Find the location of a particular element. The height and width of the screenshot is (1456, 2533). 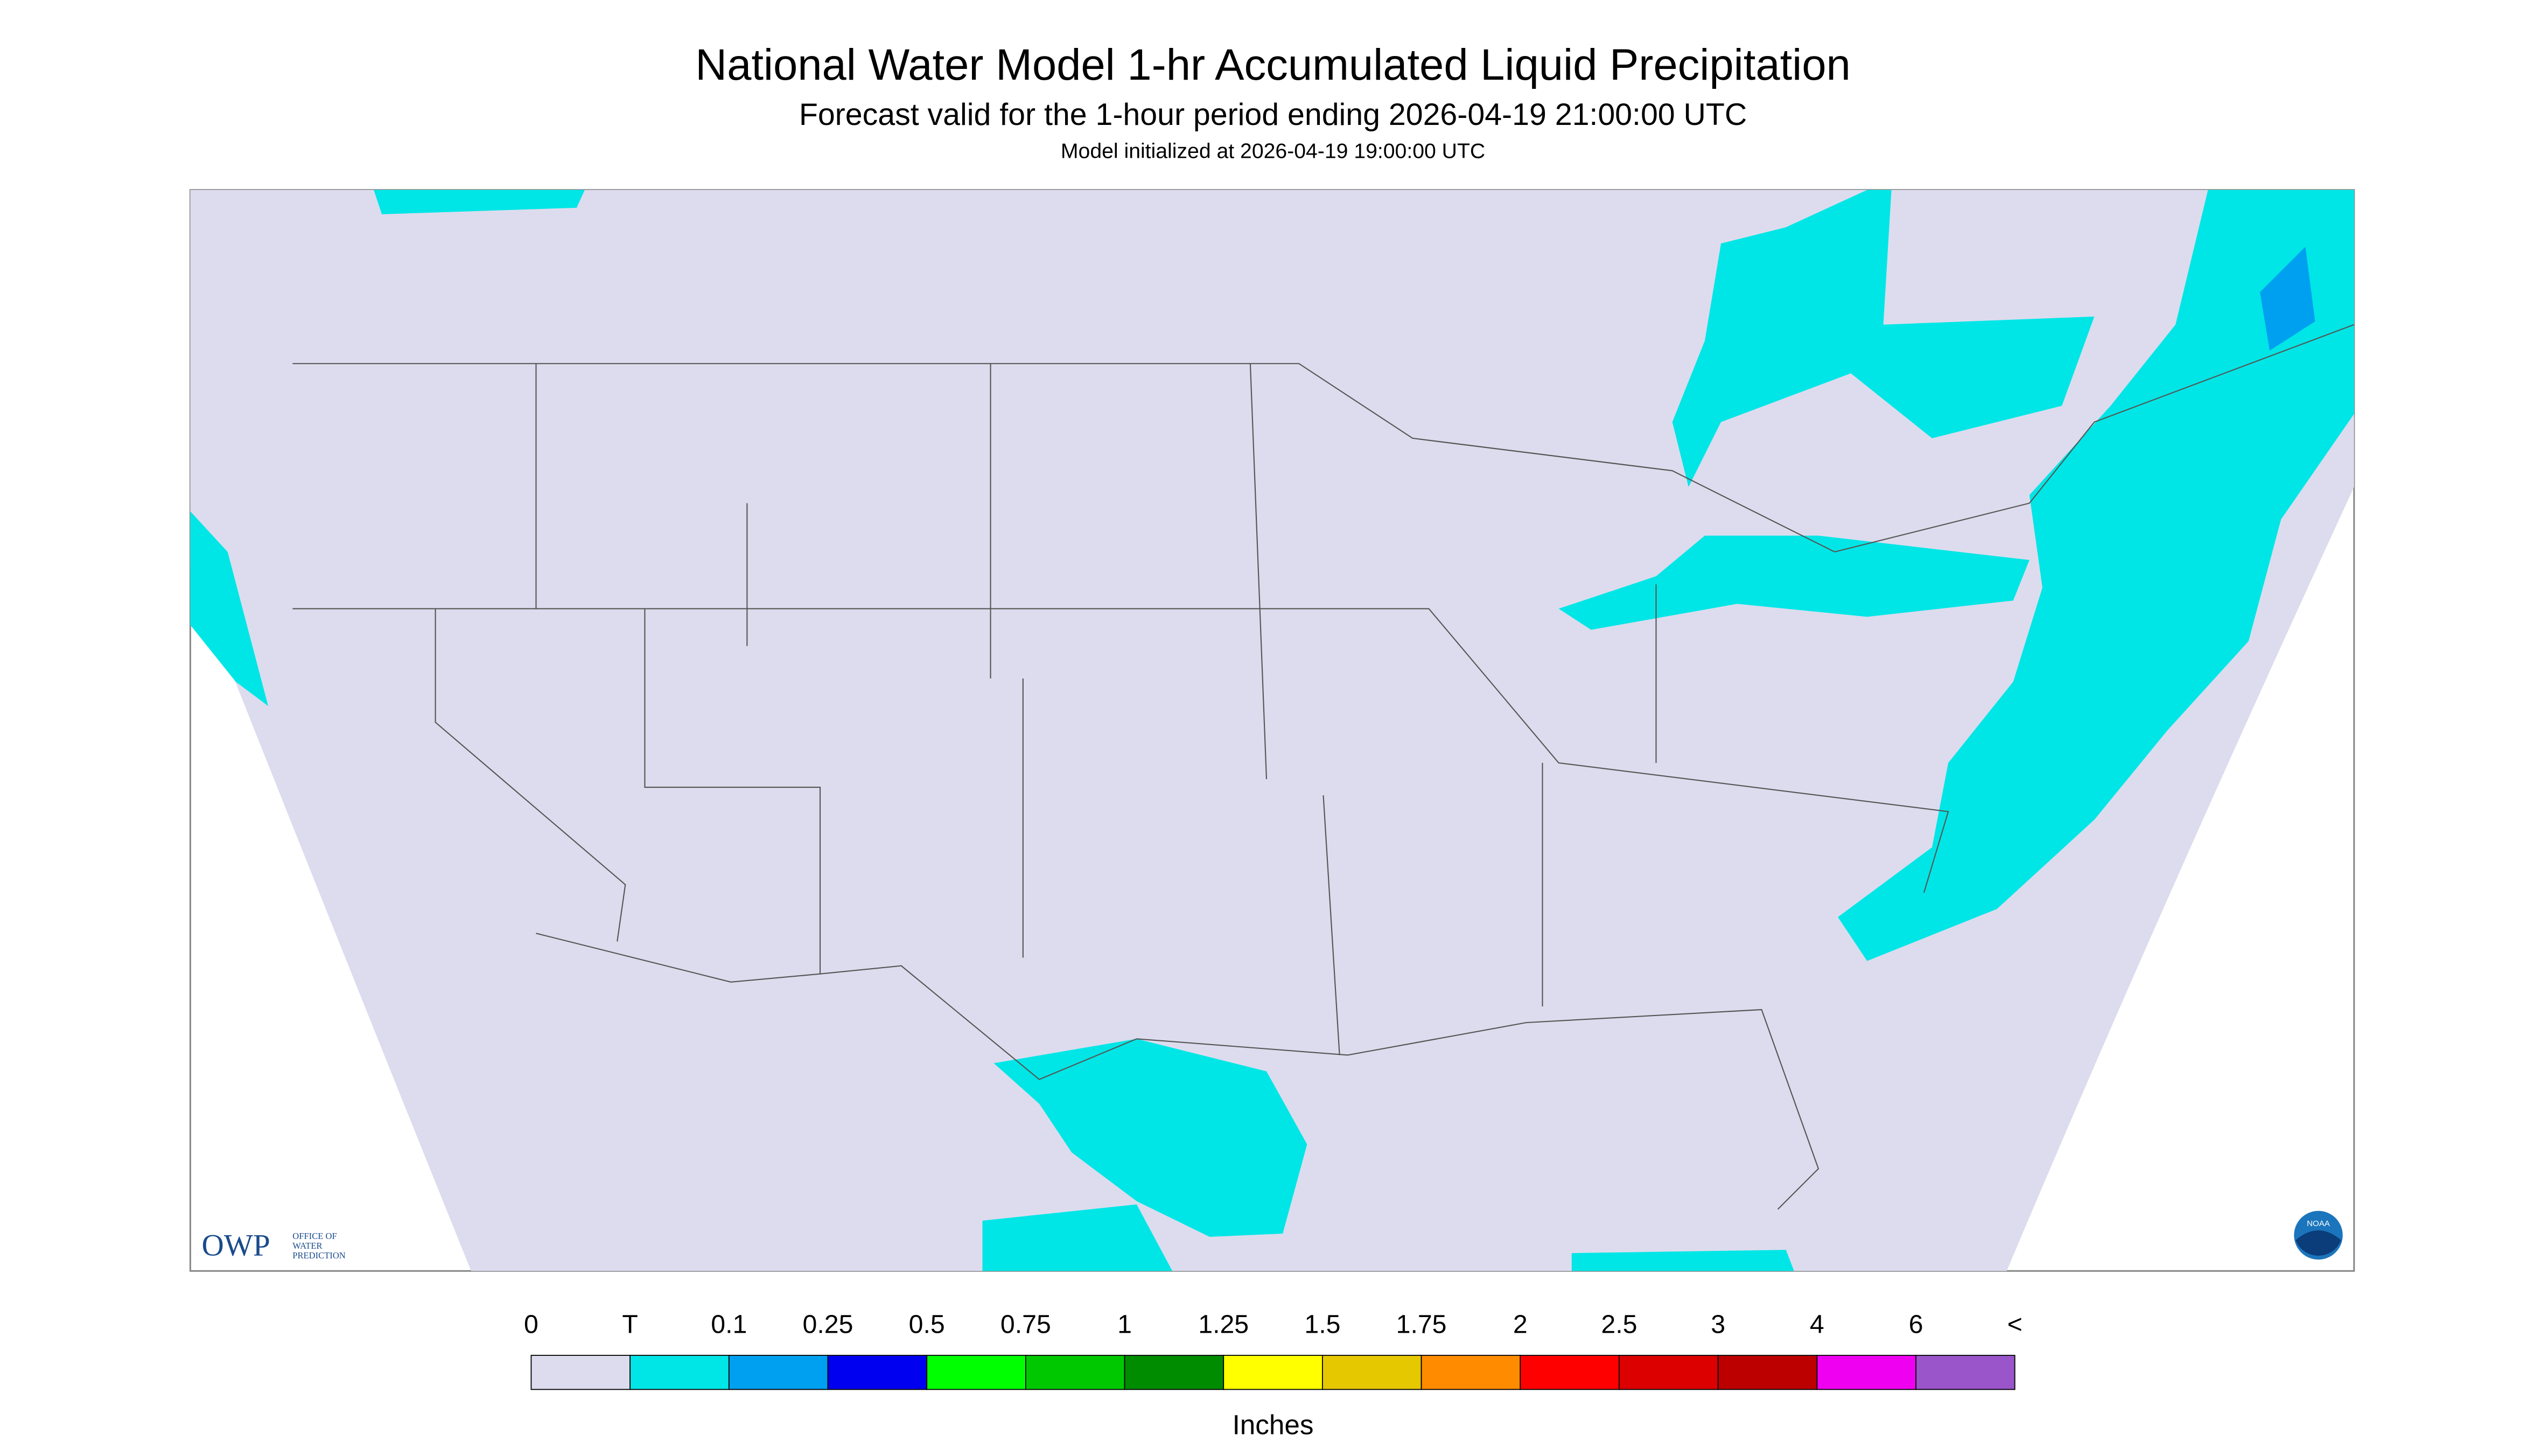

owp-name: OFFICE OF is located at coordinates (314, 1236).